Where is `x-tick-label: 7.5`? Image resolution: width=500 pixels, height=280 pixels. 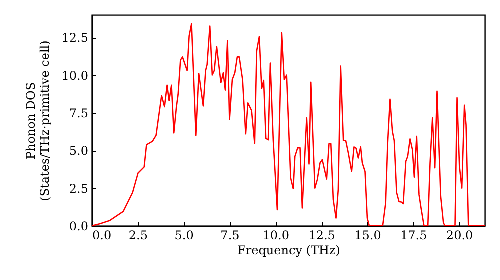
x-tick-label: 7.5 is located at coordinates (230, 235).